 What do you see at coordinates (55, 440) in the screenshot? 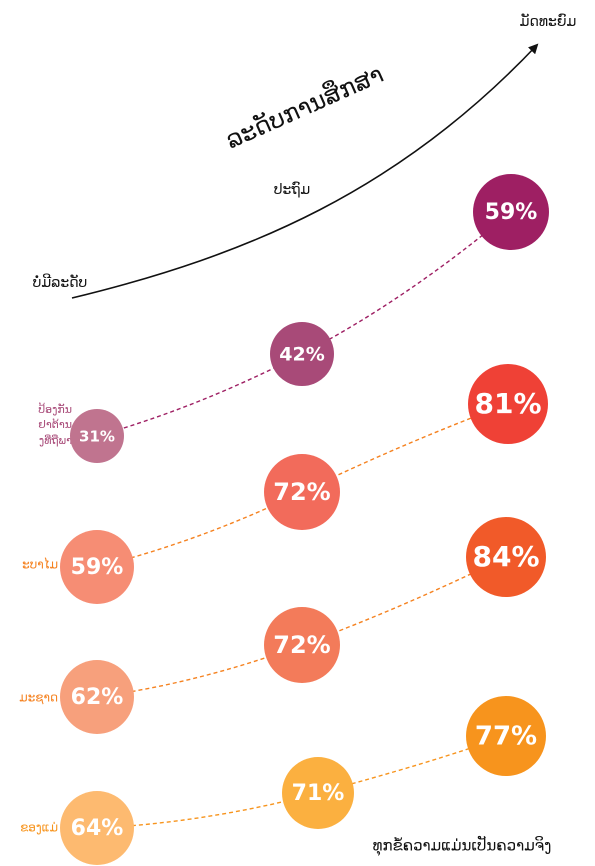
I see `row-label: ງທີ່ຖືພາ` at bounding box center [55, 440].